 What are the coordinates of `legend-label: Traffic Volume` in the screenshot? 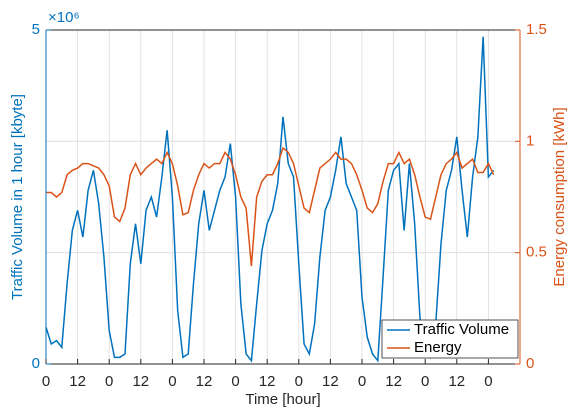 It's located at (461, 329).